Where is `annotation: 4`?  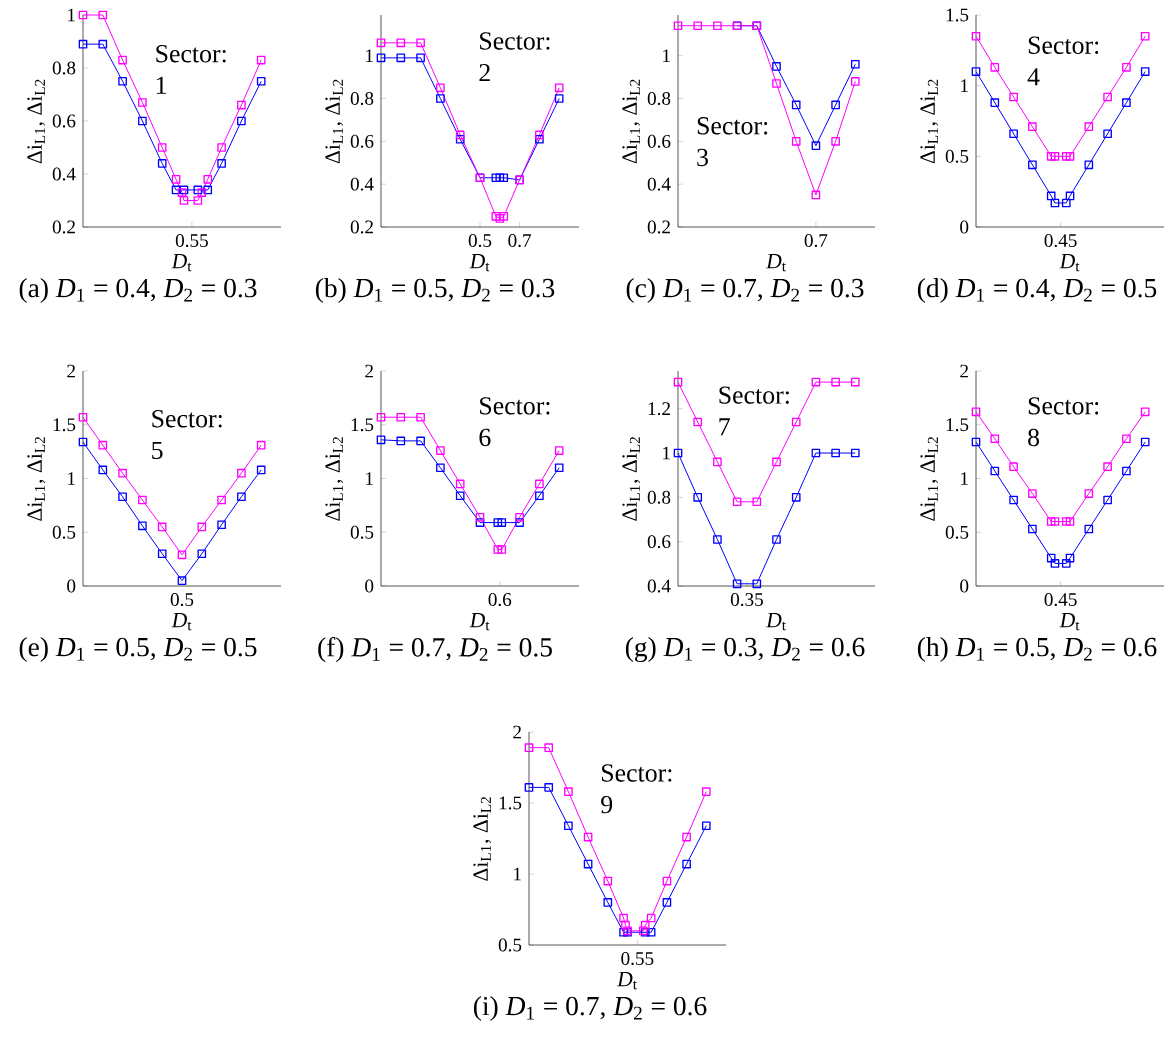
annotation: 4 is located at coordinates (1033, 77).